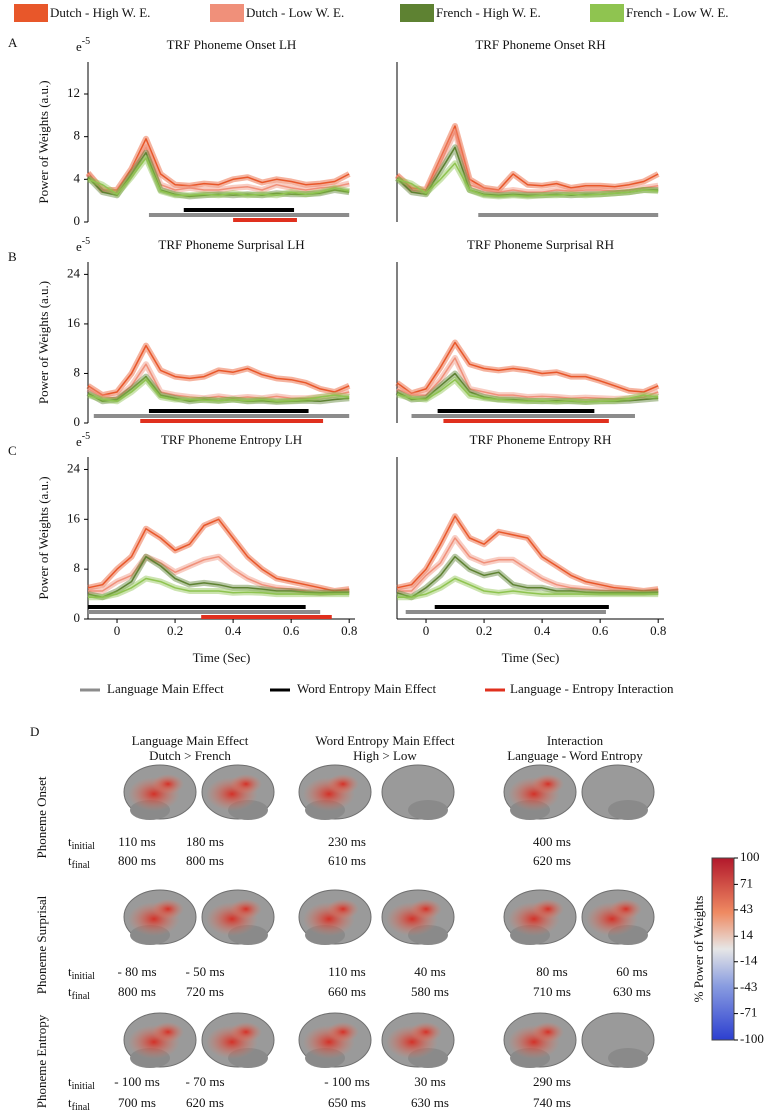 The image size is (766, 1116). I want to click on panel-letter: B, so click(12, 256).